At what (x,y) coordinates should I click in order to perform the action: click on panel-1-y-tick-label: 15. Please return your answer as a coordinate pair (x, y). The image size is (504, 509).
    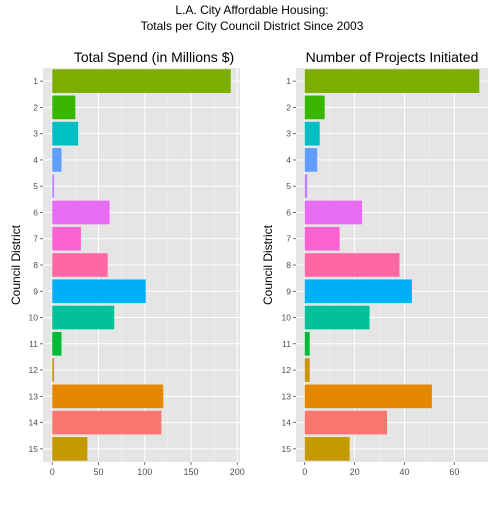
    Looking at the image, I should click on (287, 449).